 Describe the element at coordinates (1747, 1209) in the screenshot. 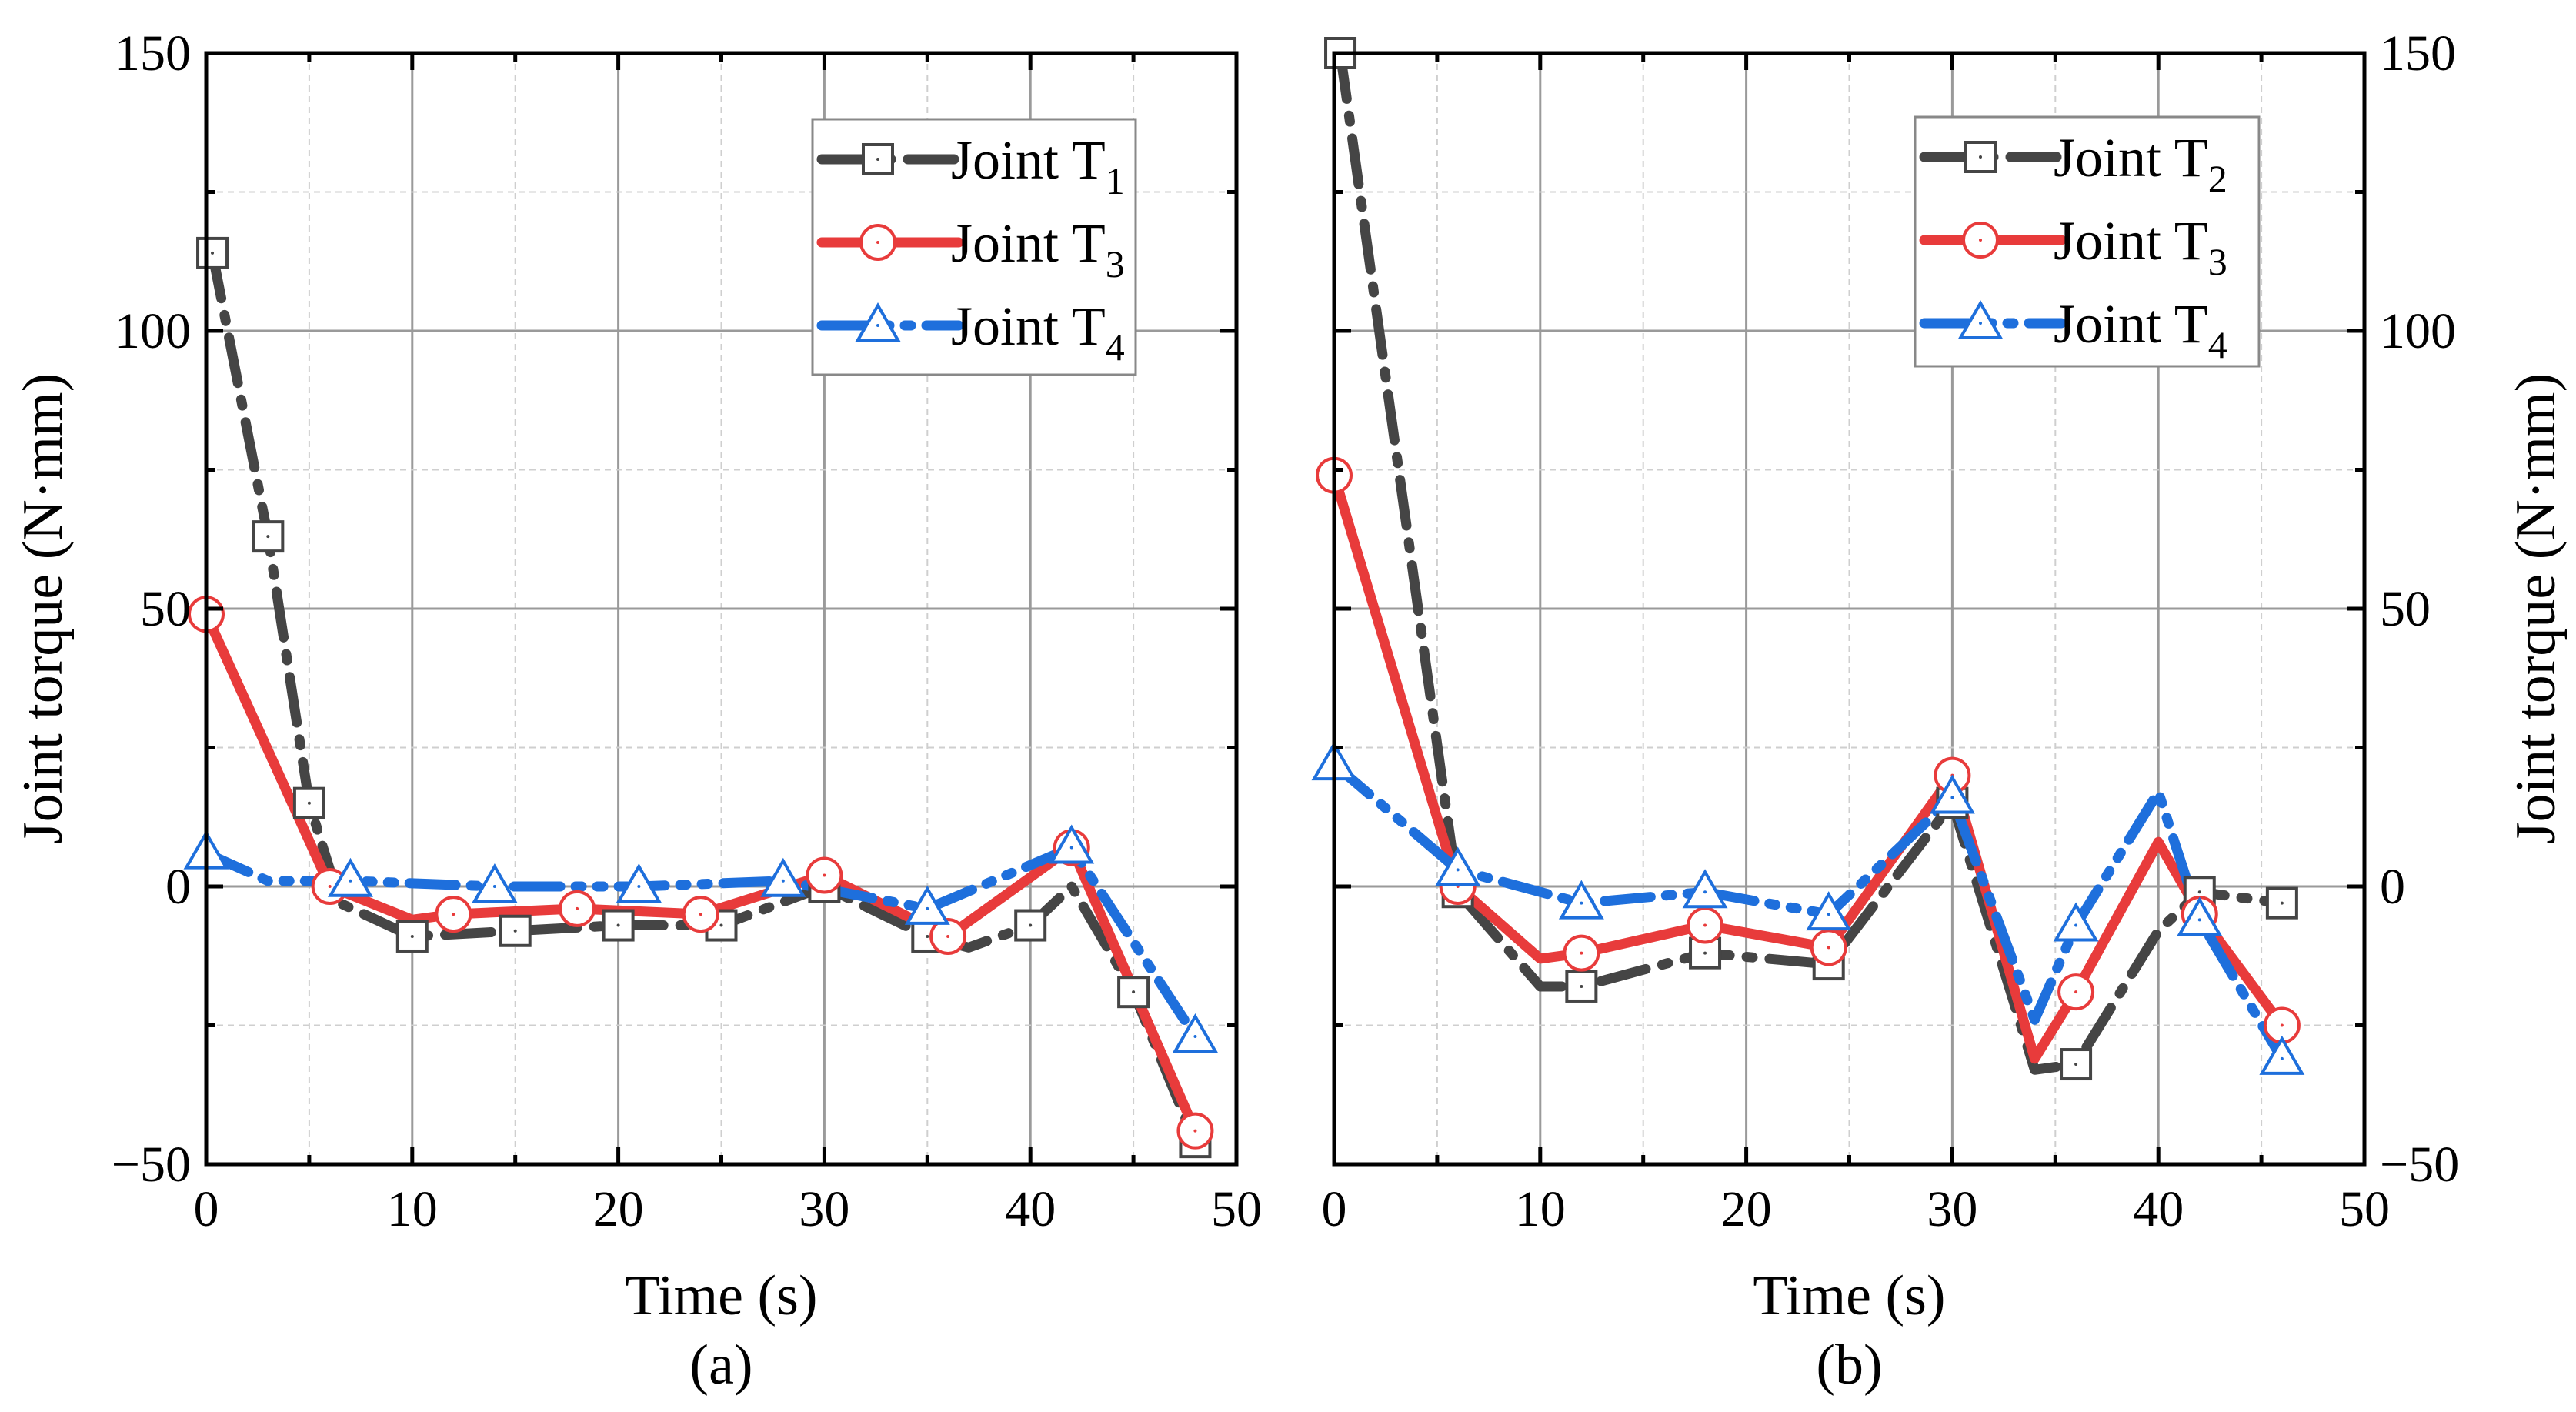

I see `x-tick-label: 20` at that location.